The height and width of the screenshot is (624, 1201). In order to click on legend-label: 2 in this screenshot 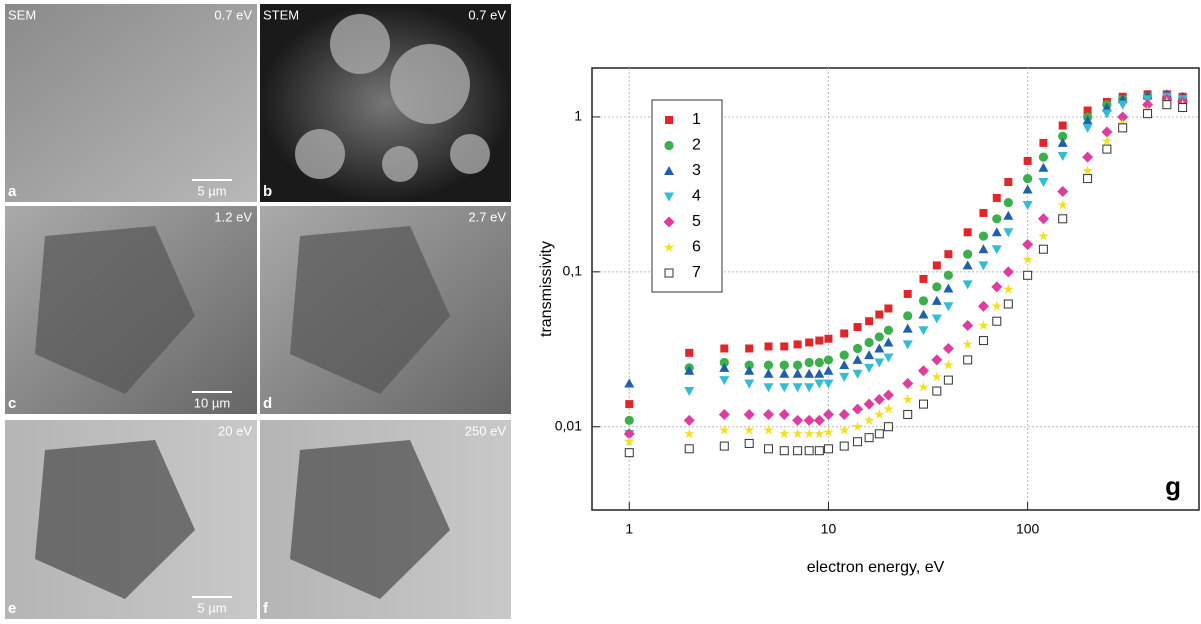, I will do `click(696, 145)`.